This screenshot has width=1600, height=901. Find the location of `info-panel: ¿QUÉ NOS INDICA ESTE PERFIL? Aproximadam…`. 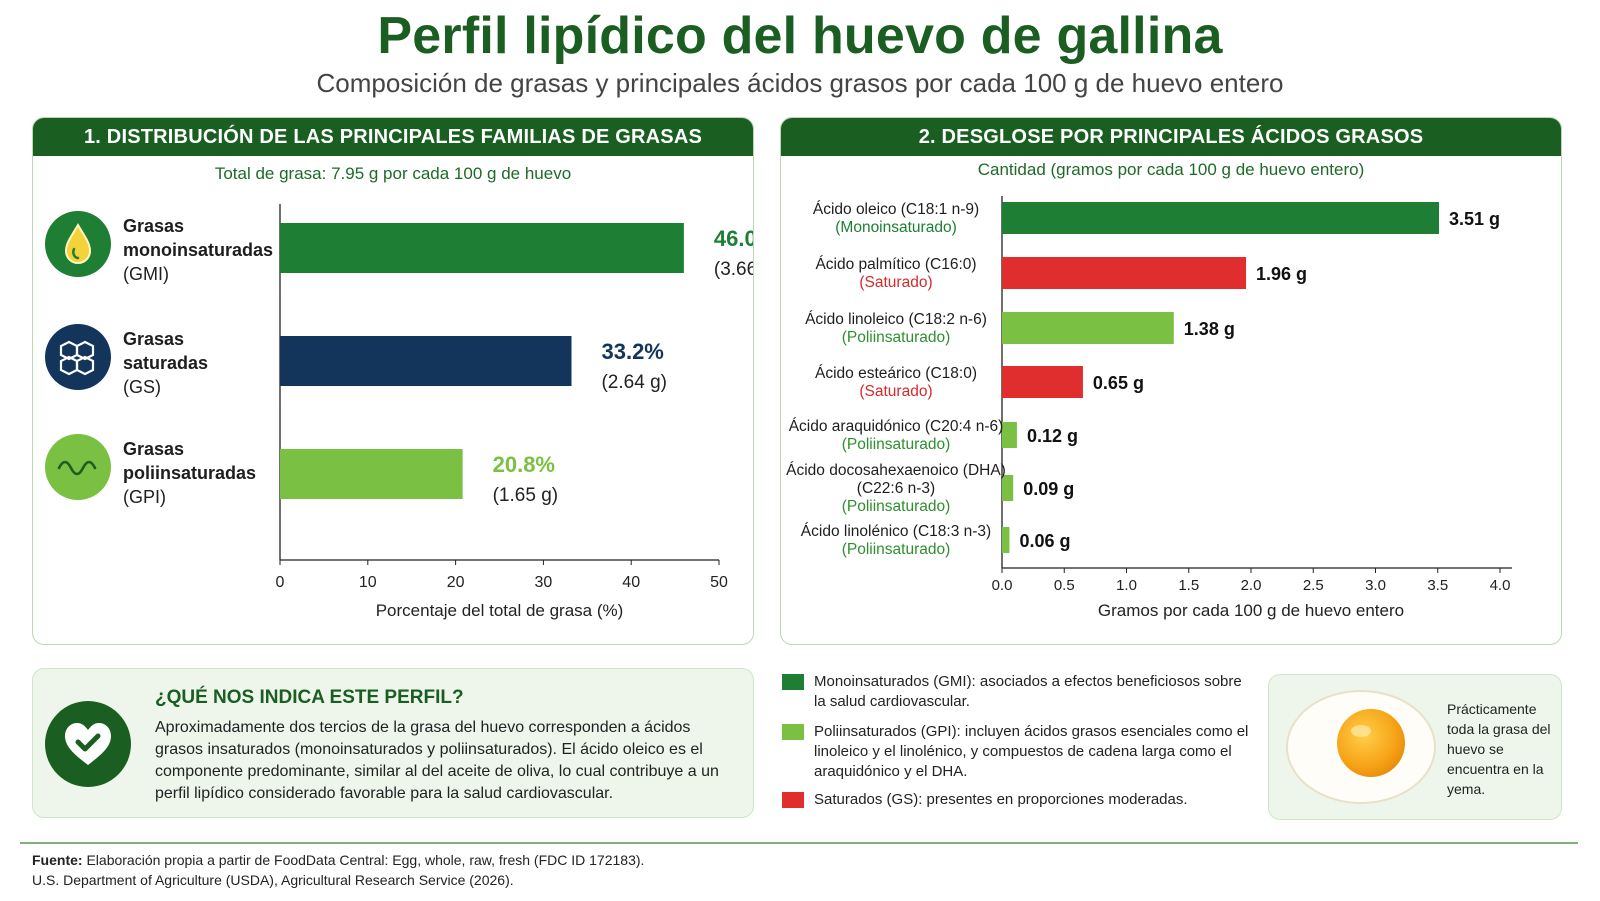

info-panel: ¿QUÉ NOS INDICA ESTE PERFIL? Aproximadam… is located at coordinates (393, 743).